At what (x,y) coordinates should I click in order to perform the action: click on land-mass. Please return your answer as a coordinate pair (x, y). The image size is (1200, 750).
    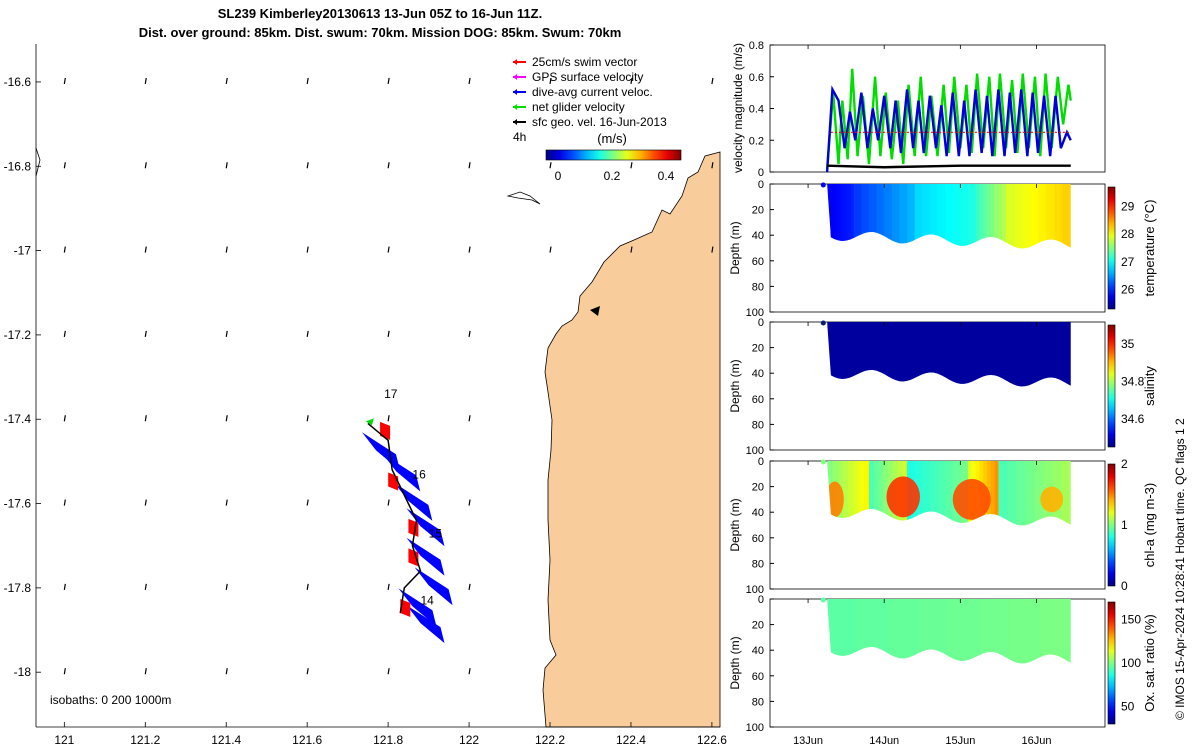
    Looking at the image, I should click on (631, 439).